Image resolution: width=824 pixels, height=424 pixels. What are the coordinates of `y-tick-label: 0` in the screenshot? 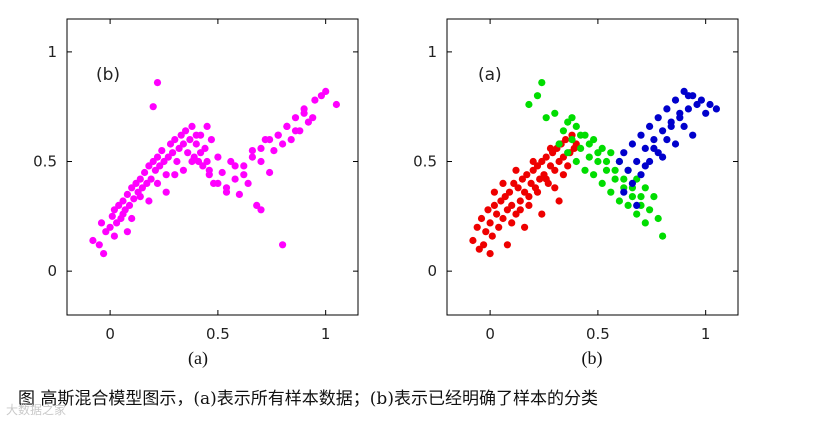 It's located at (432, 271).